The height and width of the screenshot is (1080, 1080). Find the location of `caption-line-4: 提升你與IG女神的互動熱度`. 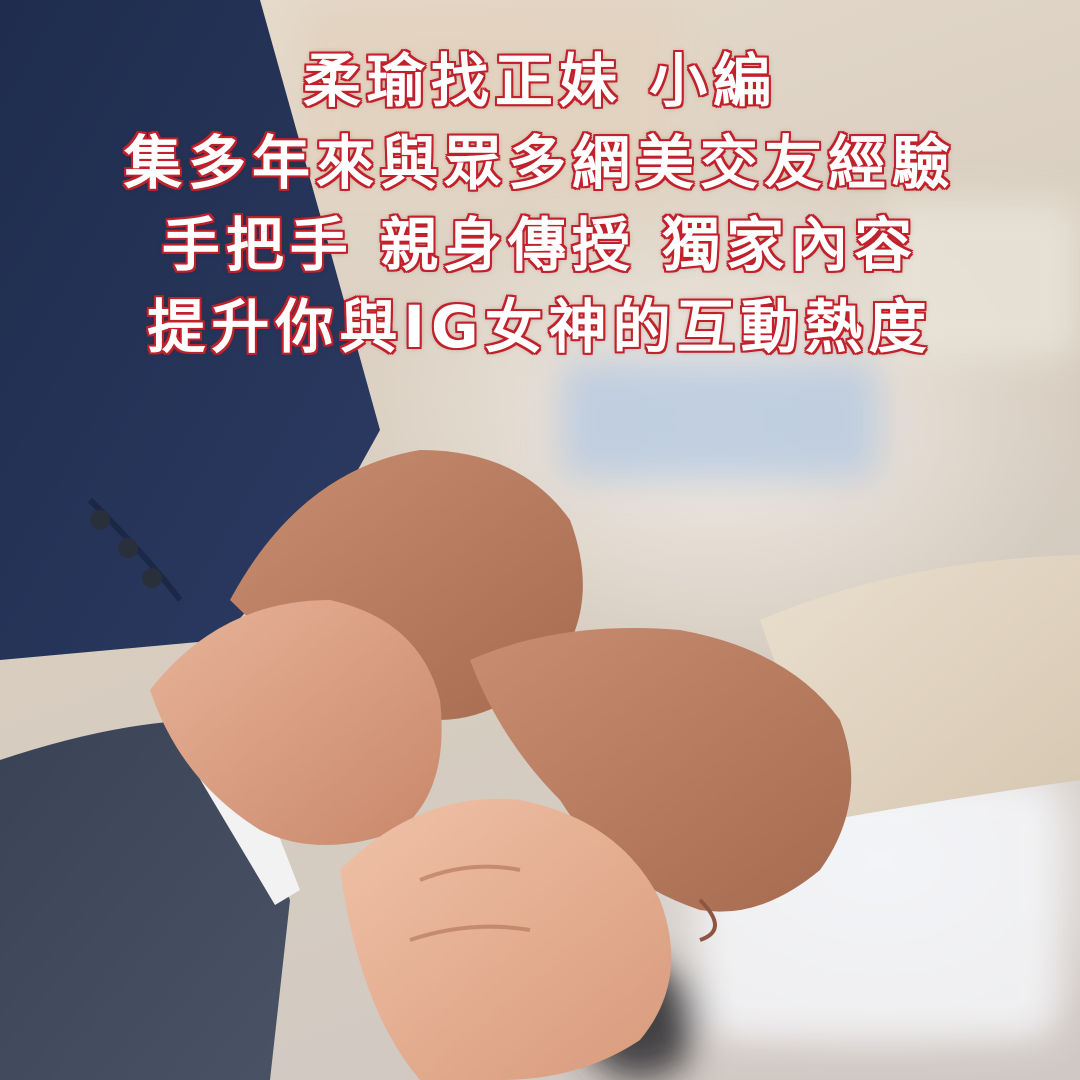

caption-line-4: 提升你與IG女神的互動熱度 is located at coordinates (540, 327).